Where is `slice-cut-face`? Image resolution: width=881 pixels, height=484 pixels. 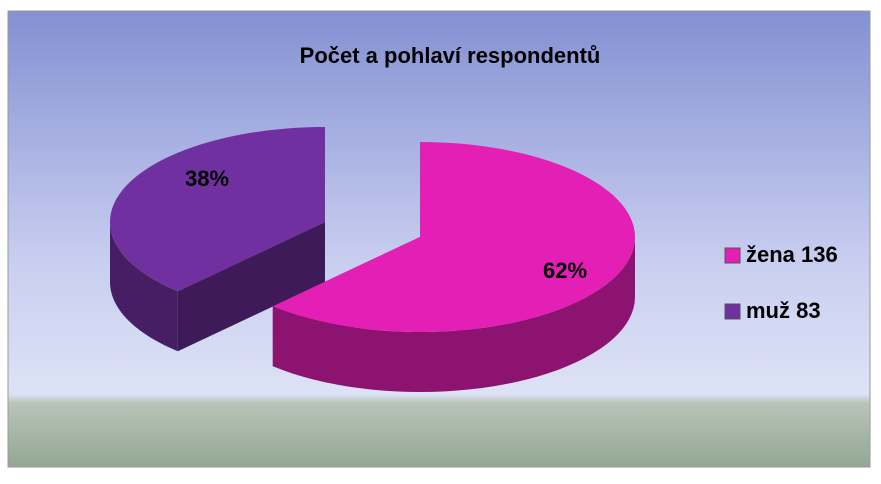
slice-cut-face is located at coordinates (251, 287).